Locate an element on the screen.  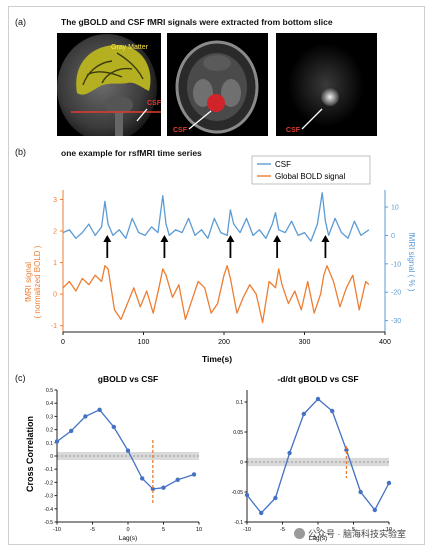
dgbold-xcorr-x-tick-label: 10 is located at coordinates (389, 530).